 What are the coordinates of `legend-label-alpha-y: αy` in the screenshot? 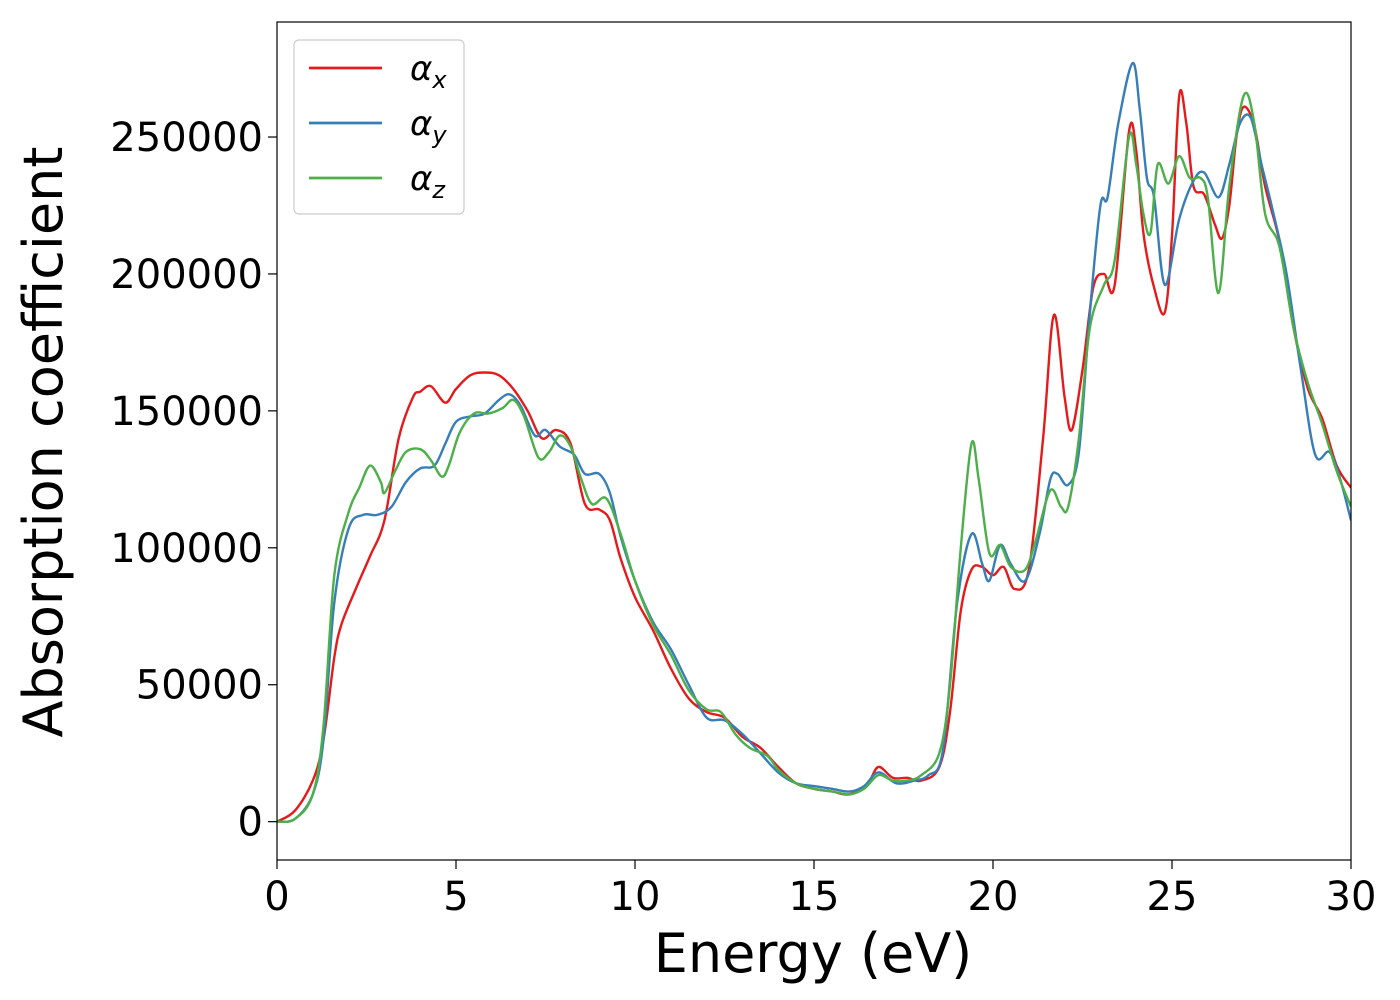 It's located at (428, 126).